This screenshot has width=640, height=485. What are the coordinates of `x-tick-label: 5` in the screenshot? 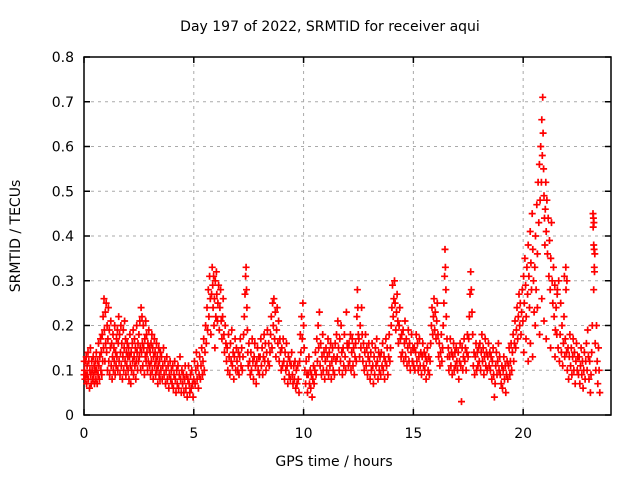 It's located at (193, 434).